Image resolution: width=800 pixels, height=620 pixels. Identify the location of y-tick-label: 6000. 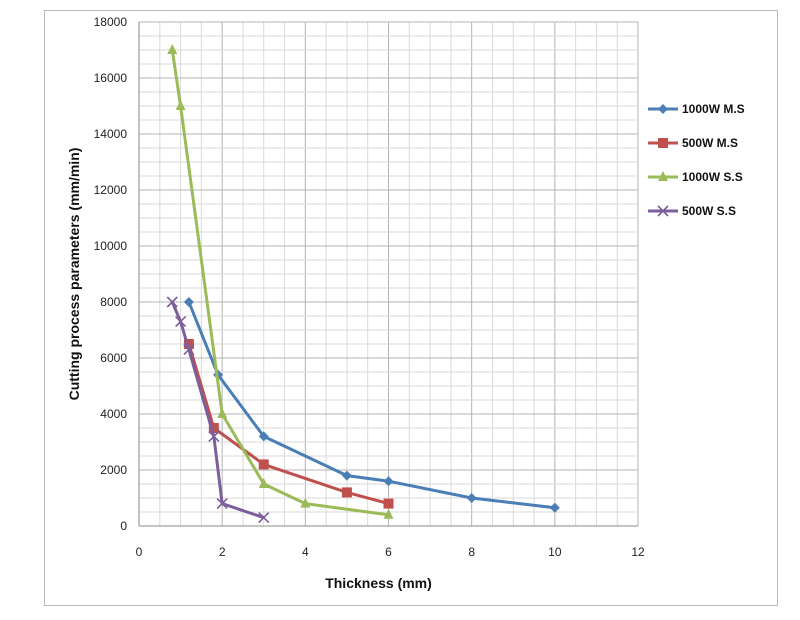
(113, 358).